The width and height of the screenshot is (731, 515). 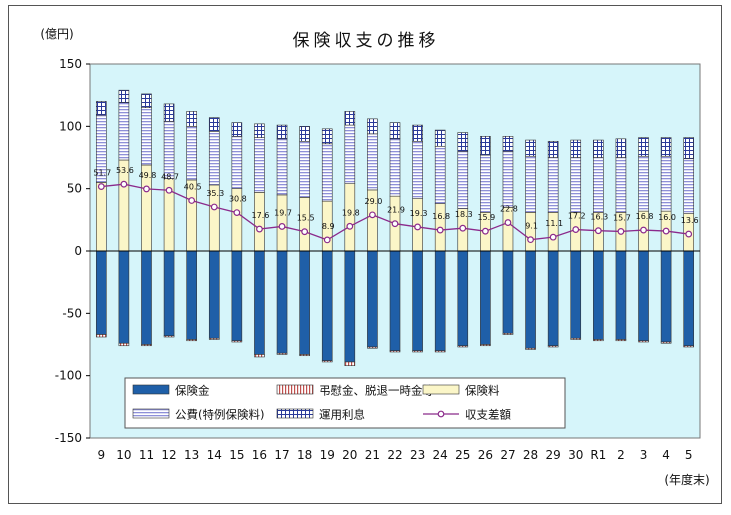 What do you see at coordinates (56, 34) in the screenshot?
I see `y-unit-label: (億円)` at bounding box center [56, 34].